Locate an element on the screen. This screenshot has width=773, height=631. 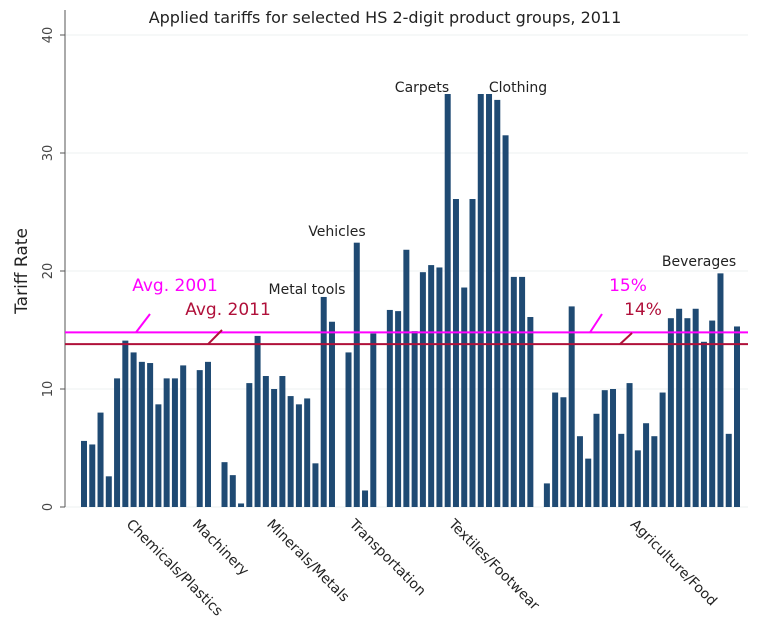
x-tick-label: Machinery is located at coordinates (220, 548).